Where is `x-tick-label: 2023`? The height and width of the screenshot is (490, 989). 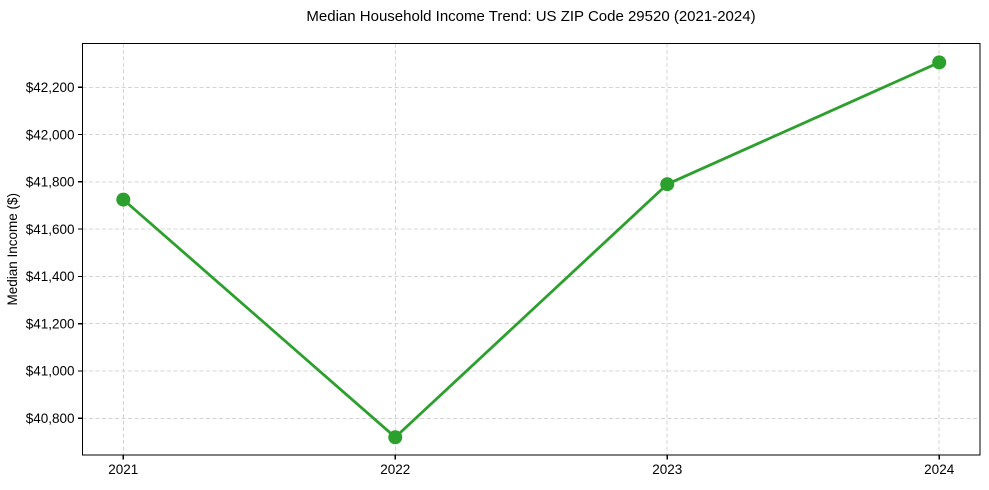
x-tick-label: 2023 is located at coordinates (667, 469).